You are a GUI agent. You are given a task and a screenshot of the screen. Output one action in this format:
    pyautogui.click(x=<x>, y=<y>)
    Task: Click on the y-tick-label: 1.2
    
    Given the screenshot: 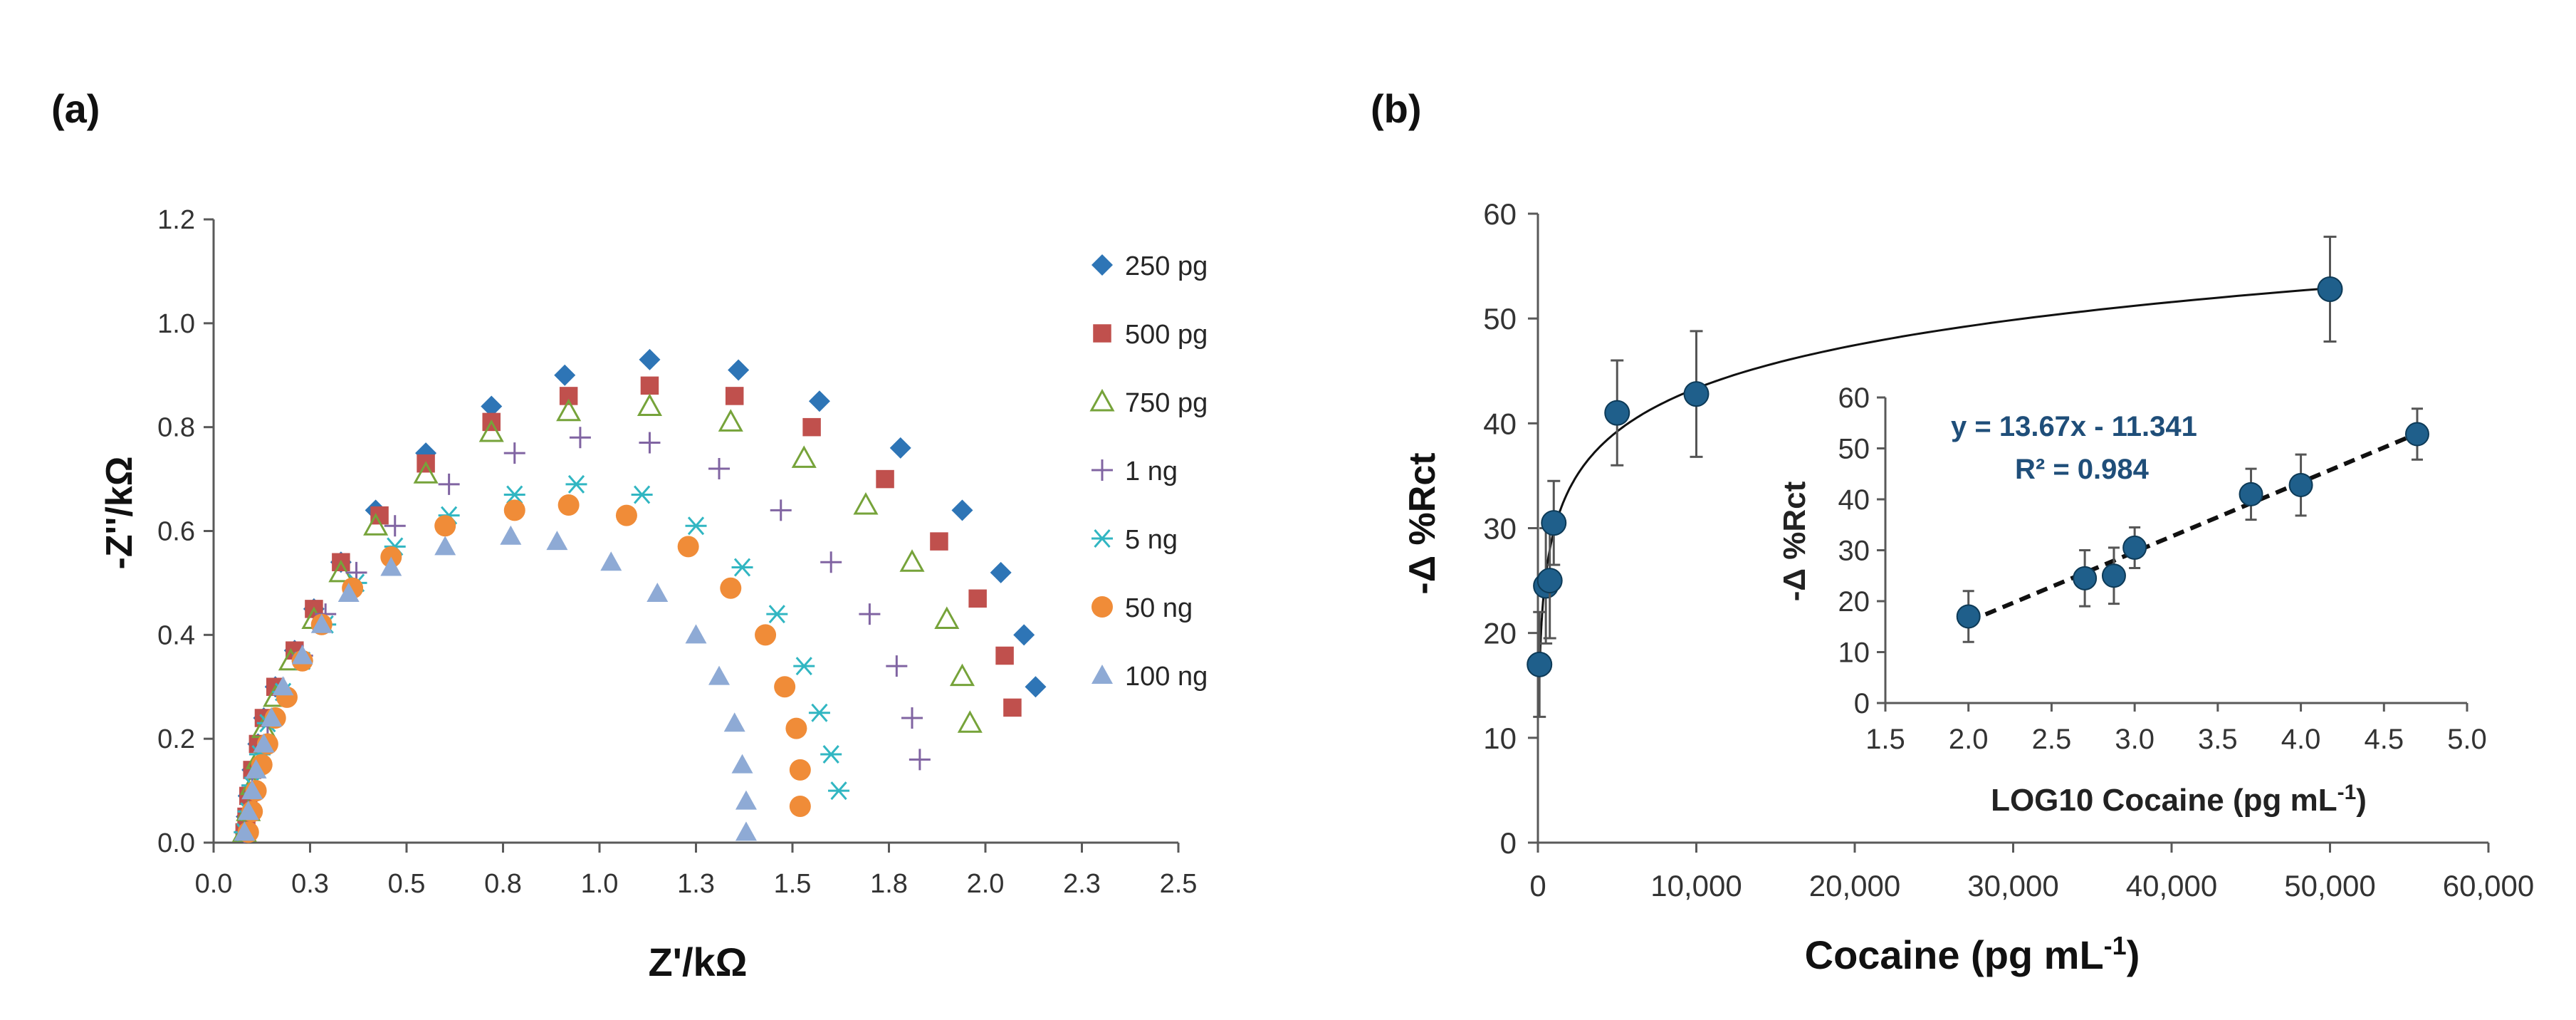 What is the action you would take?
    pyautogui.click(x=176, y=220)
    